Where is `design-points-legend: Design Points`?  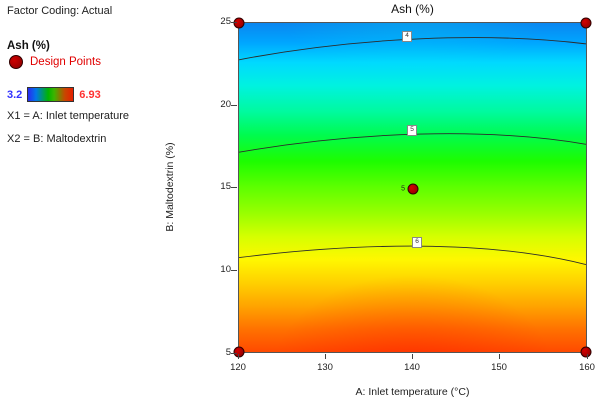 design-points-legend: Design Points is located at coordinates (55, 62).